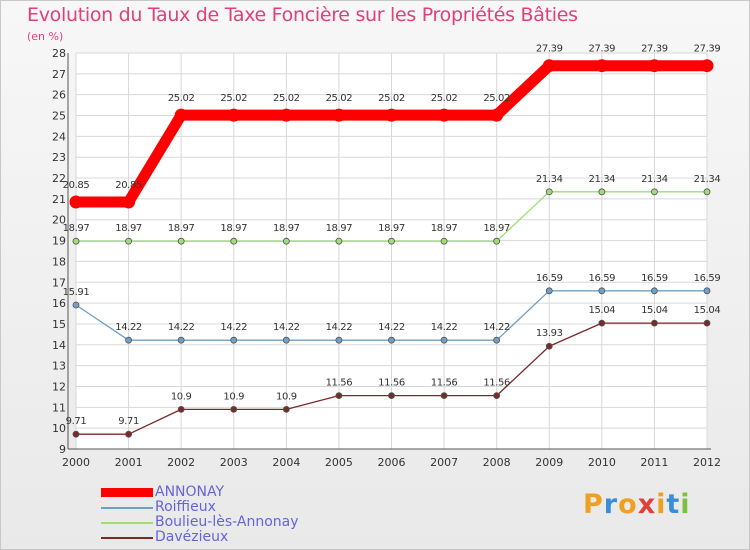 Image resolution: width=750 pixels, height=550 pixels. What do you see at coordinates (685, 504) in the screenshot?
I see `logo-letter: i` at bounding box center [685, 504].